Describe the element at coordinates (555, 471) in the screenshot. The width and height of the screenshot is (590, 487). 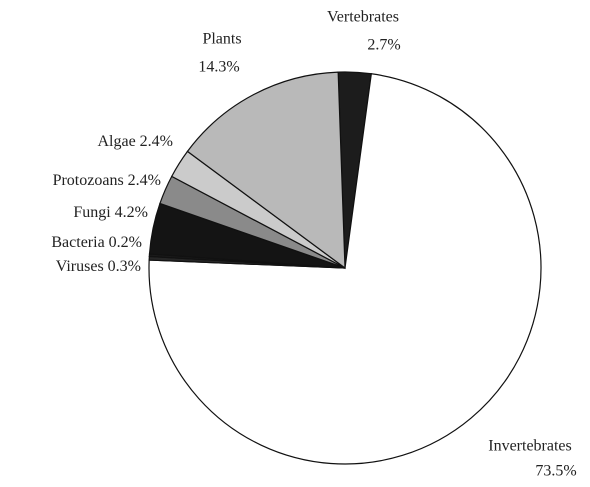
I see `value-label: 73.5%` at that location.